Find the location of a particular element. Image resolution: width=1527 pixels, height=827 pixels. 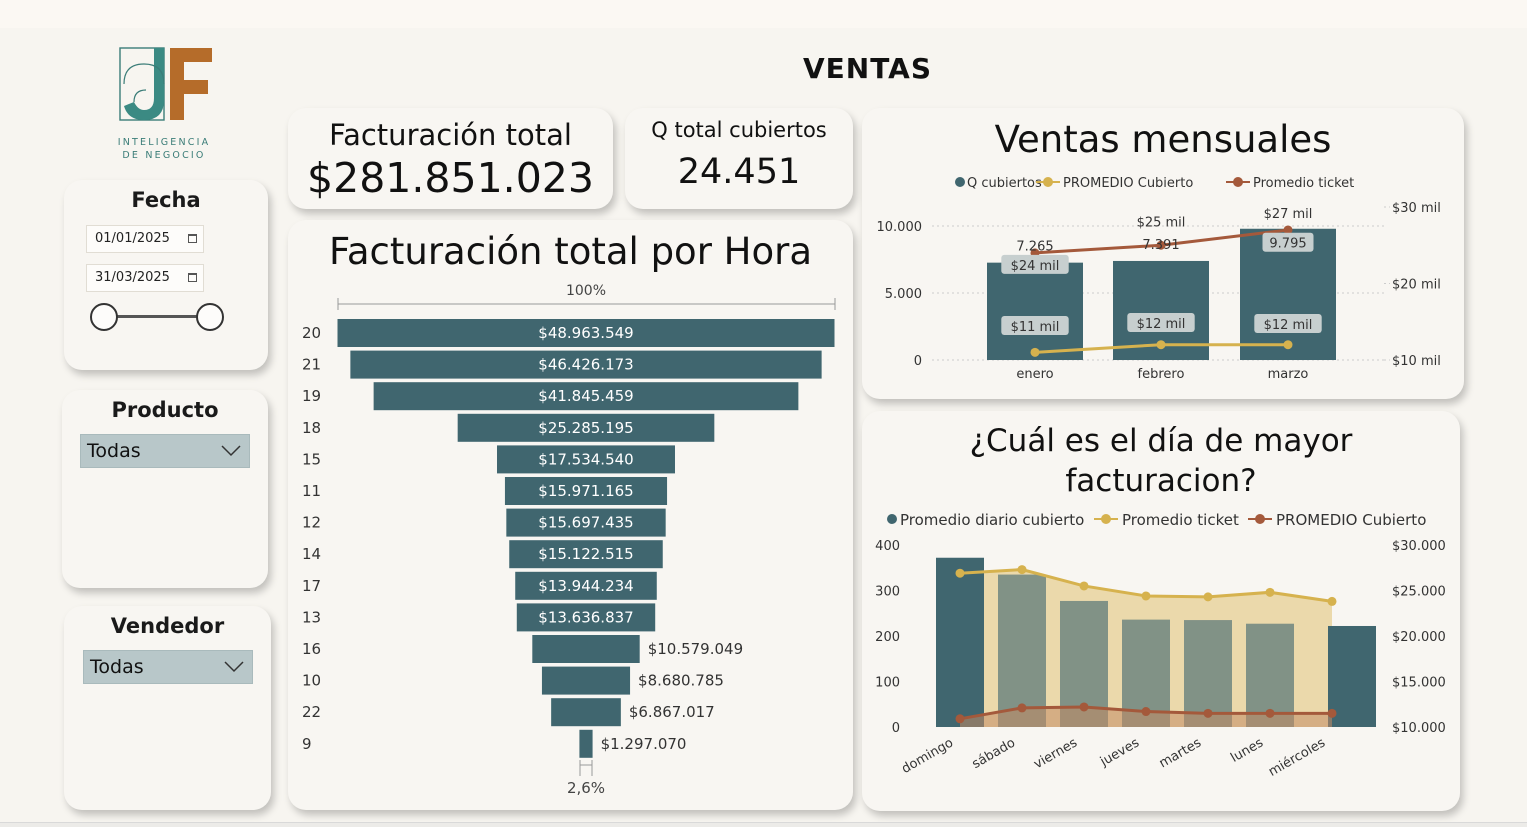

x-tick-label: marzo is located at coordinates (1288, 374).